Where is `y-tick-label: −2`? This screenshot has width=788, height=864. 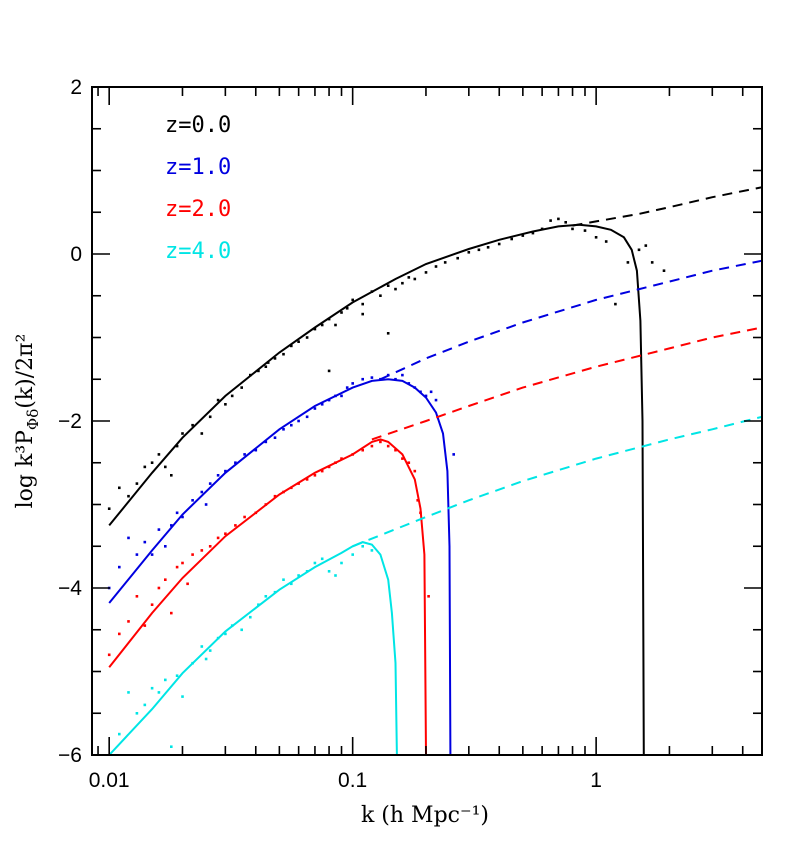
y-tick-label: −2 is located at coordinates (70, 421).